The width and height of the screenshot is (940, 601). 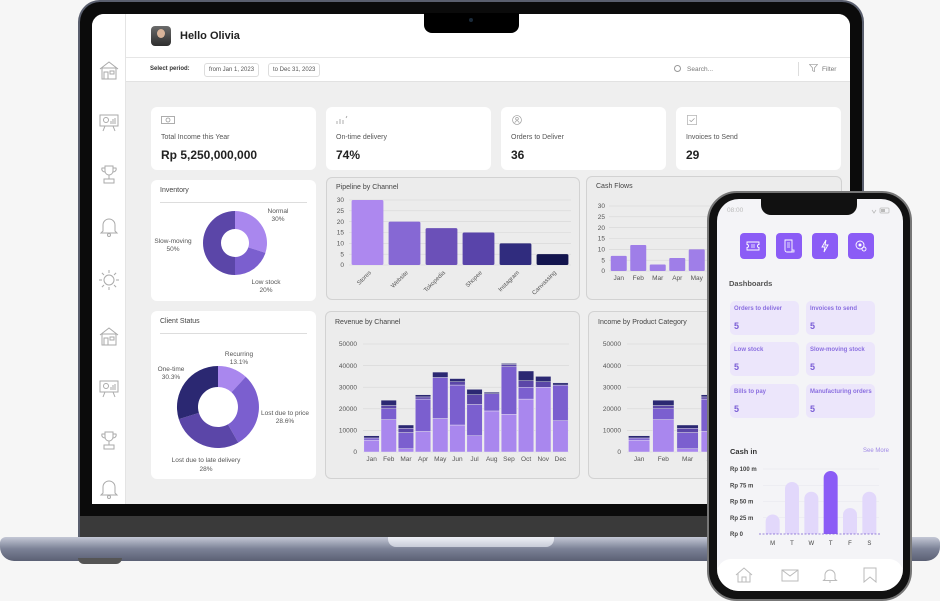 What do you see at coordinates (870, 575) in the screenshot?
I see `bookmark-icon` at bounding box center [870, 575].